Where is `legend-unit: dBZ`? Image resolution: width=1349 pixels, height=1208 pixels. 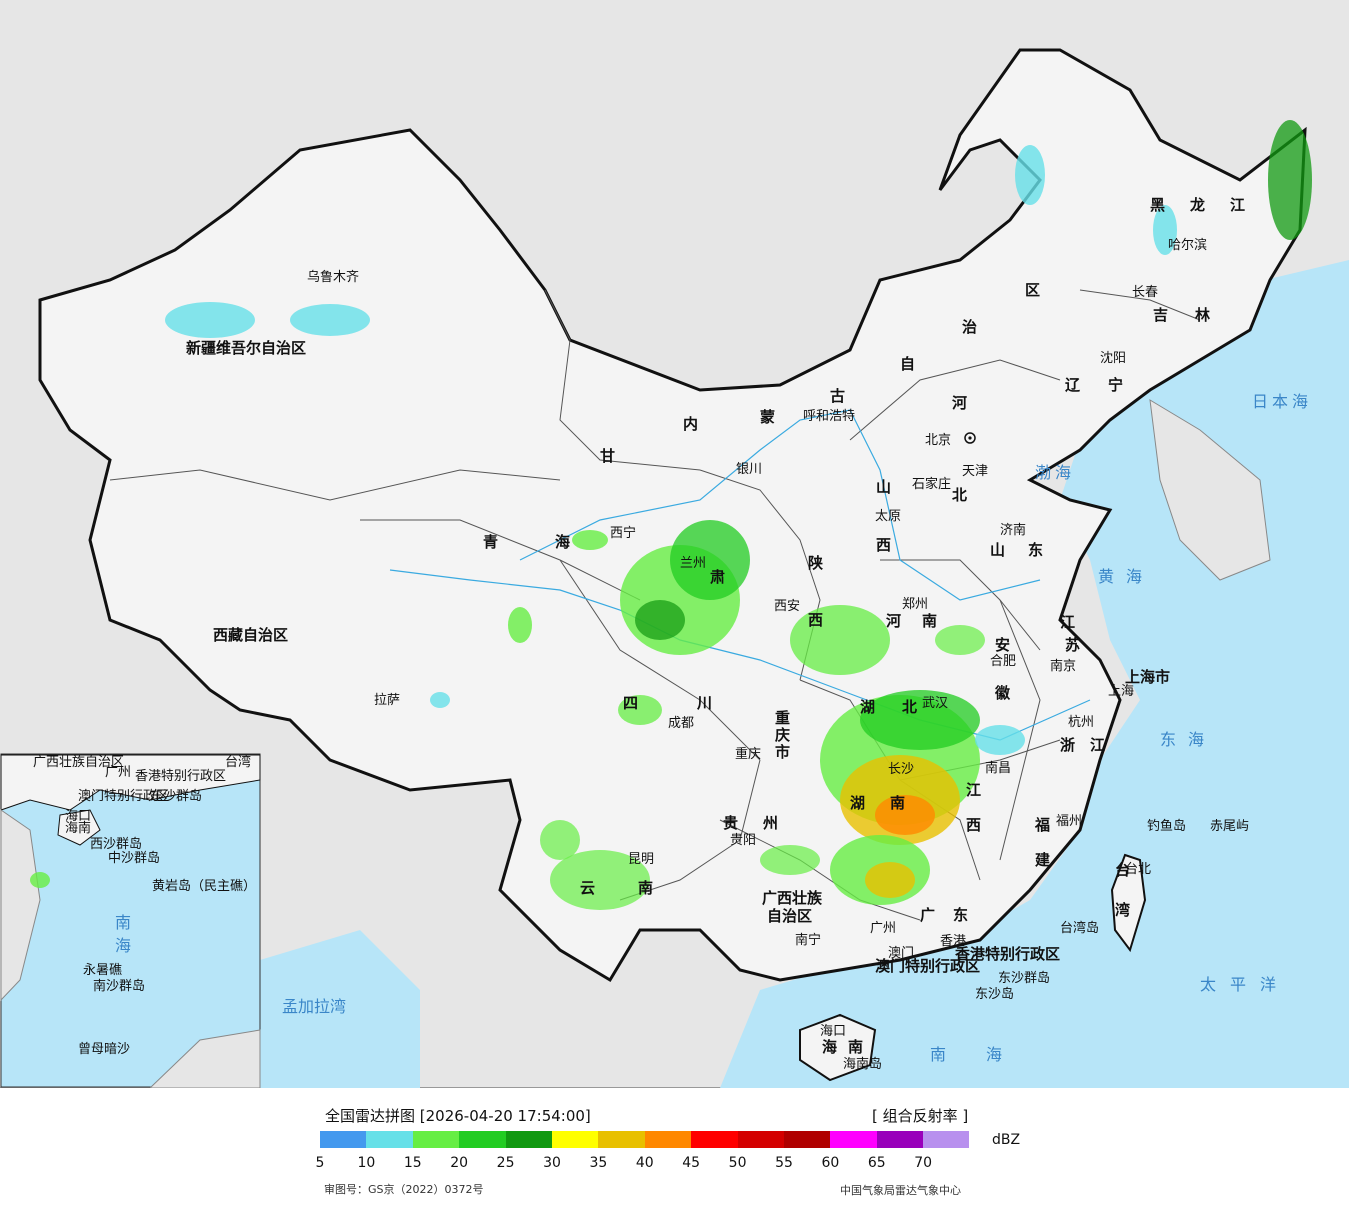 legend-unit: dBZ is located at coordinates (1006, 1140).